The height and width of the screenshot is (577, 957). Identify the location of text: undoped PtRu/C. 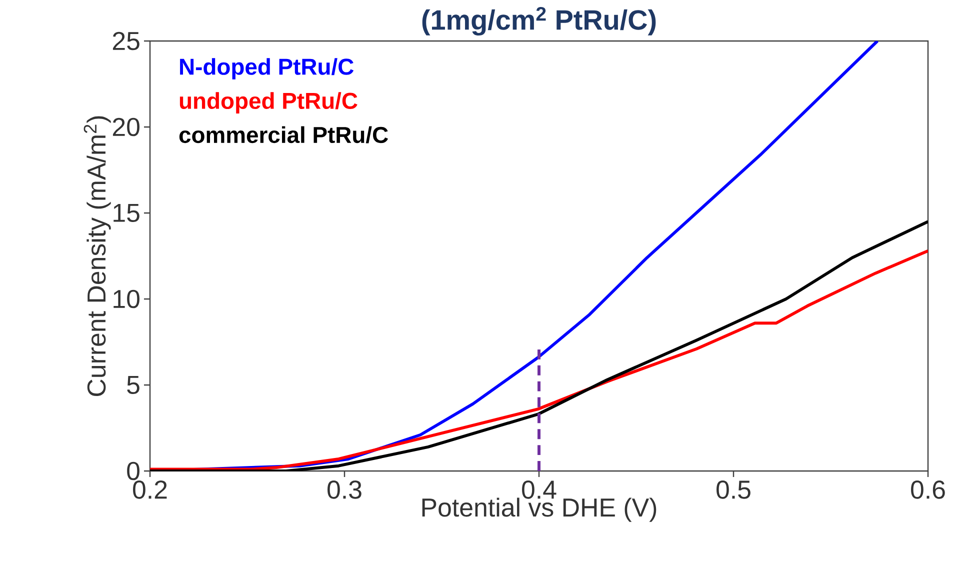
(269, 103).